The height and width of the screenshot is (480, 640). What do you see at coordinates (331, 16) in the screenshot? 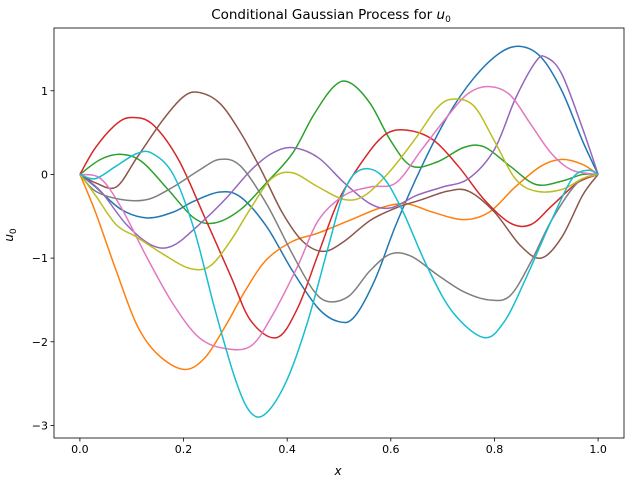
I see `chart-title: Conditional Gaussian Process for u0` at bounding box center [331, 16].